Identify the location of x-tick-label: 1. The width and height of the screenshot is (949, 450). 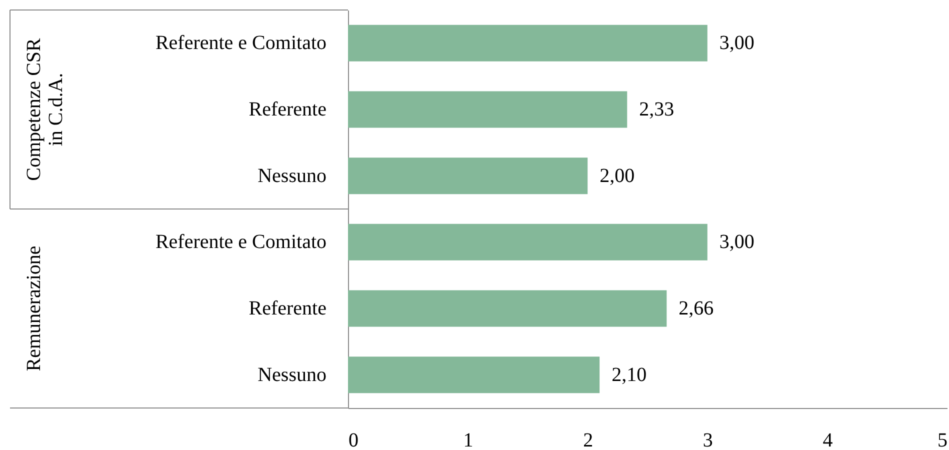
(468, 440).